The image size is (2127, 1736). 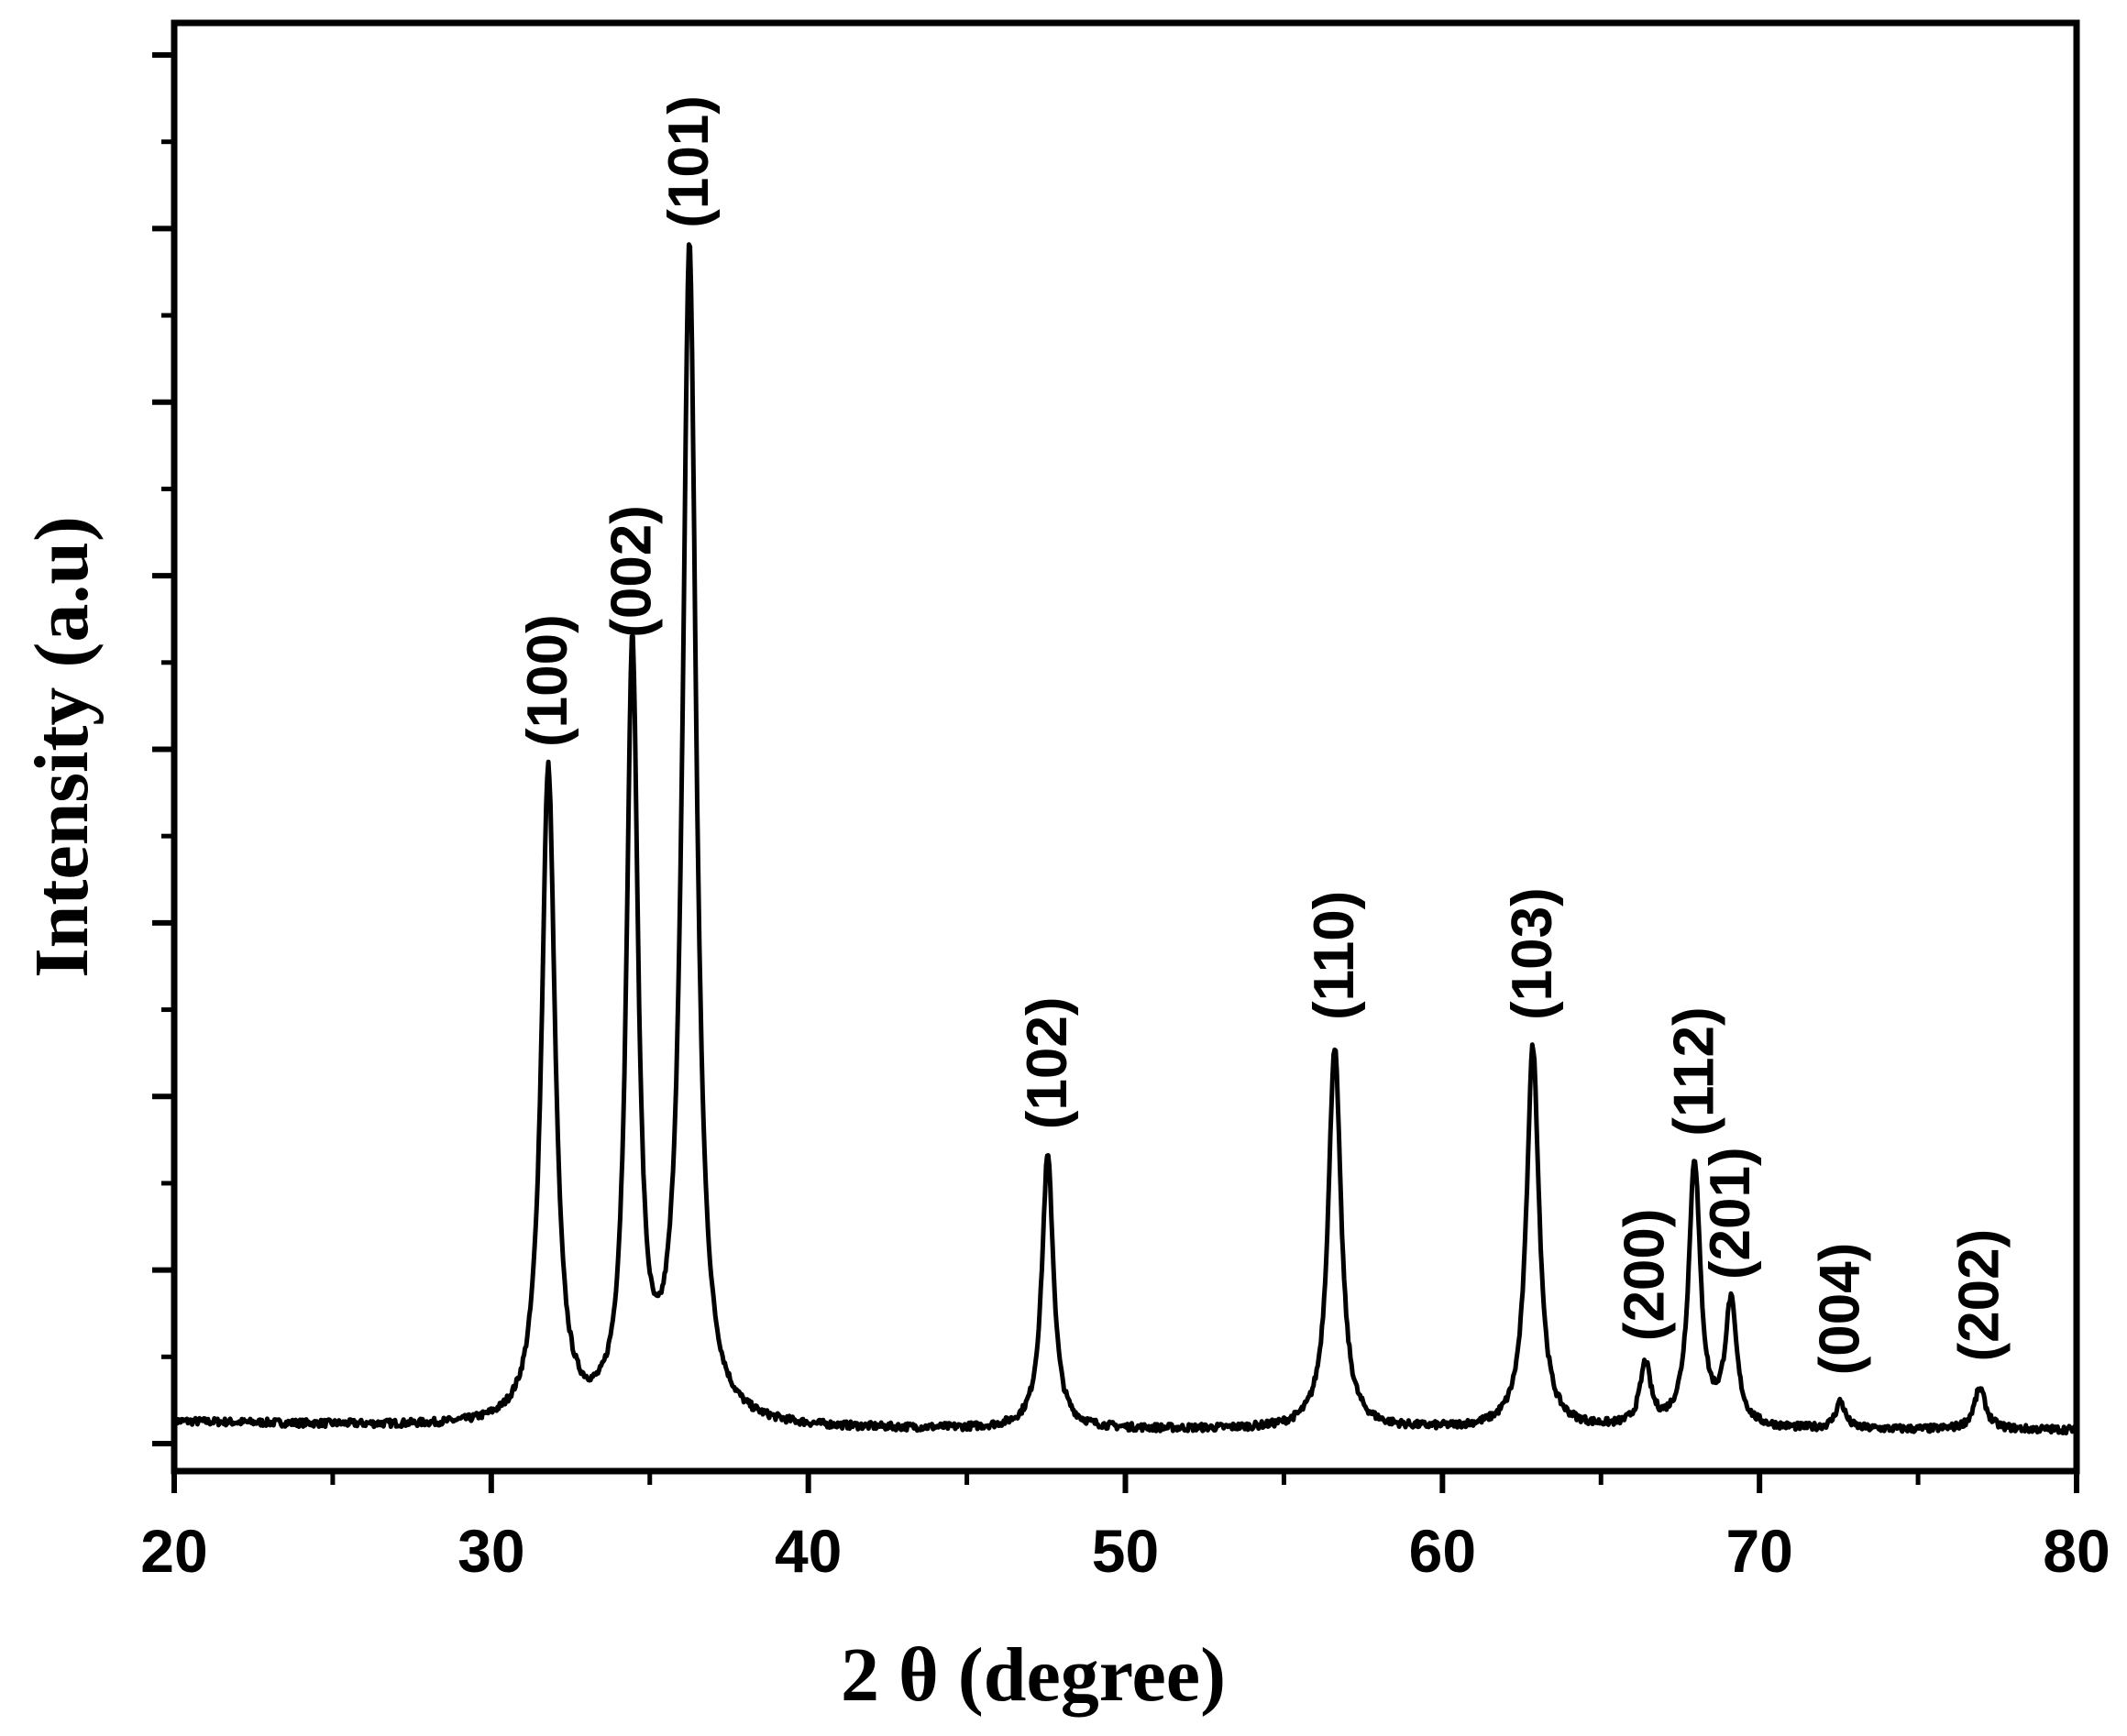 What do you see at coordinates (490, 1551) in the screenshot?
I see `x-tick-label: 30` at bounding box center [490, 1551].